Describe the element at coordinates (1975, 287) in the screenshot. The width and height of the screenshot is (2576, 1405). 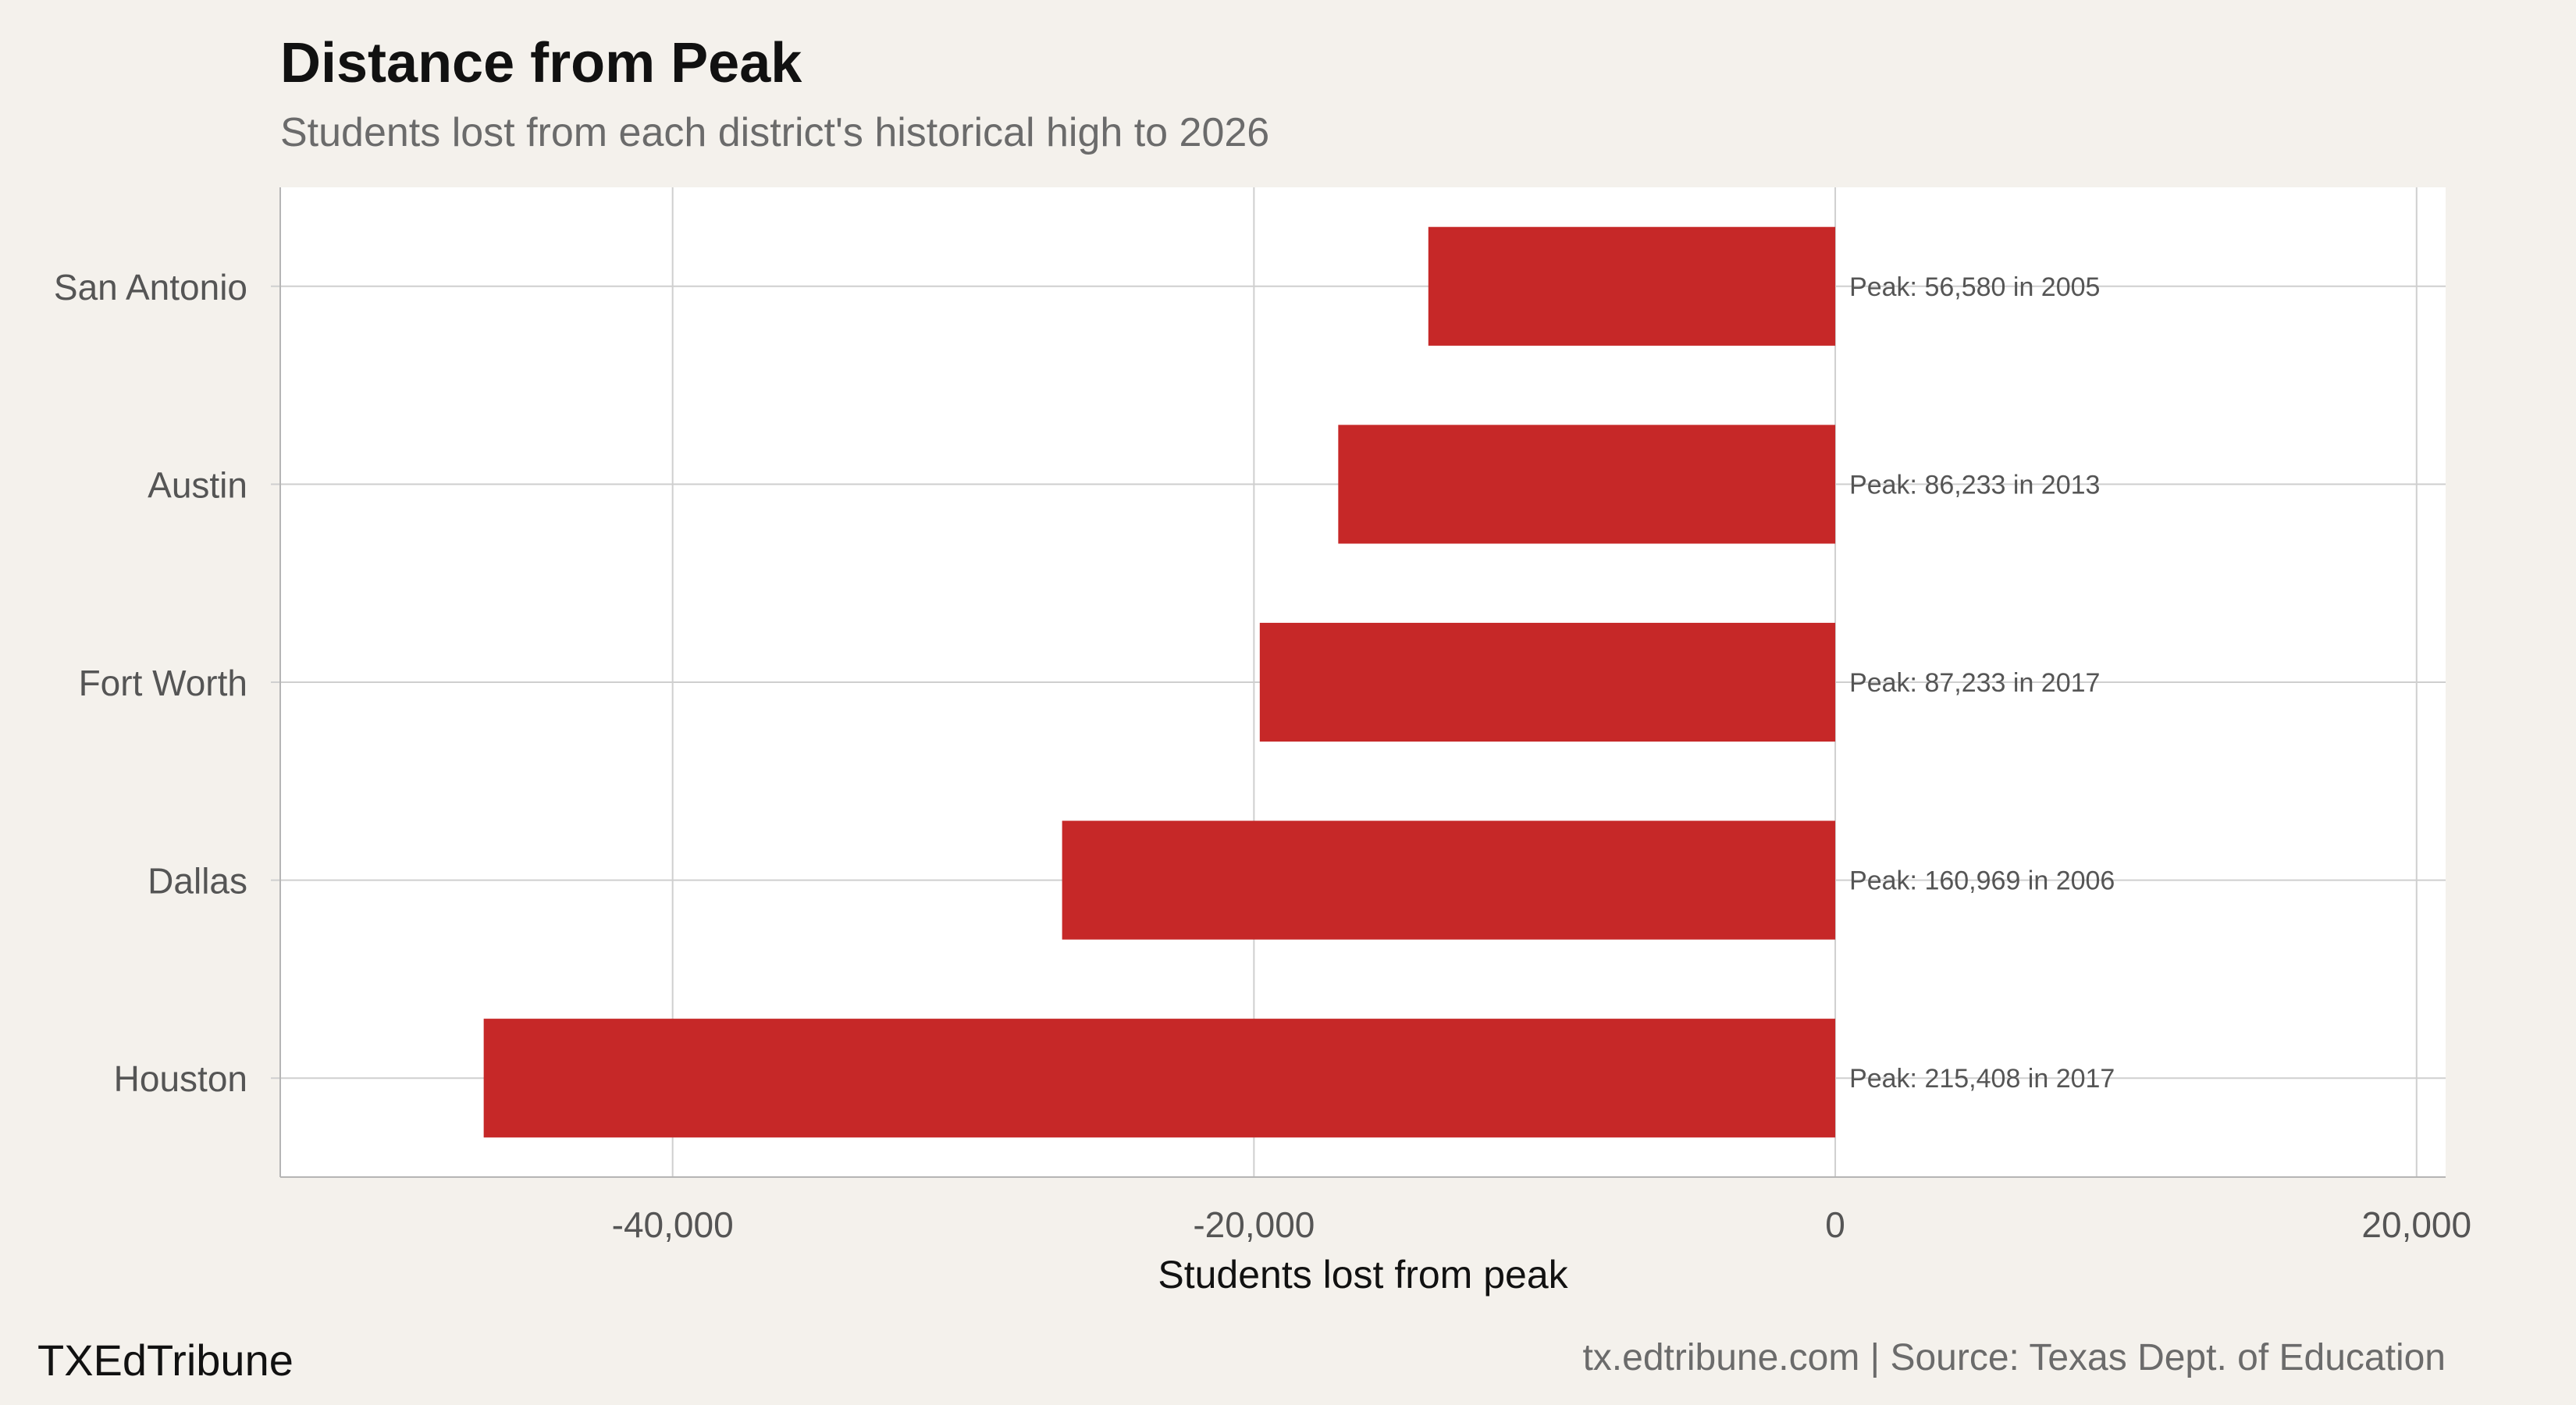
I see `peak-label: Peak: 56,580 in 2005` at that location.